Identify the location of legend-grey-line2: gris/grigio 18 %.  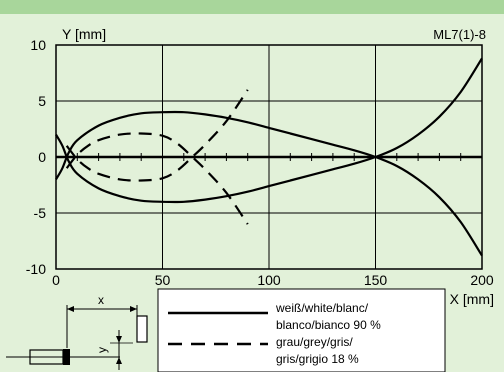
(317, 359).